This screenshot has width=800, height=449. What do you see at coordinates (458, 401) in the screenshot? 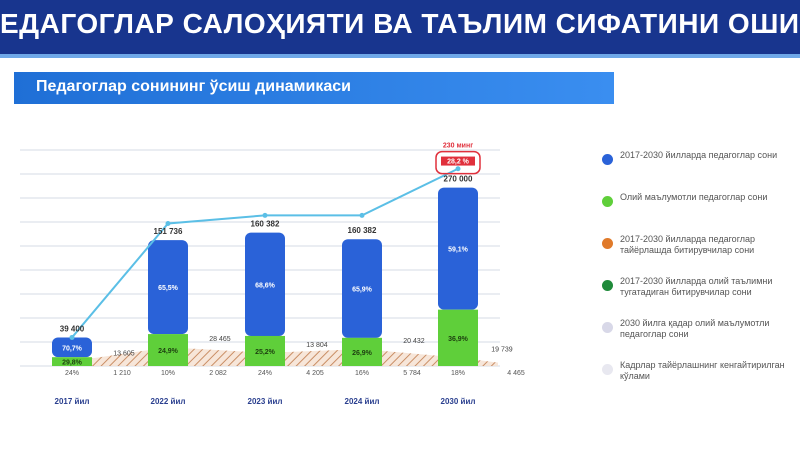
I see `category-label: 2030 йил` at bounding box center [458, 401].